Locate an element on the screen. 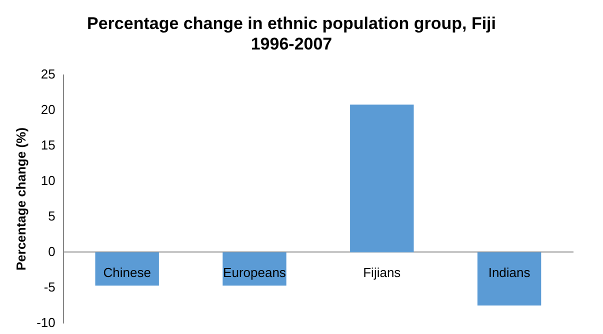 The height and width of the screenshot is (334, 603). x-tick-label: Chinese is located at coordinates (127, 272).